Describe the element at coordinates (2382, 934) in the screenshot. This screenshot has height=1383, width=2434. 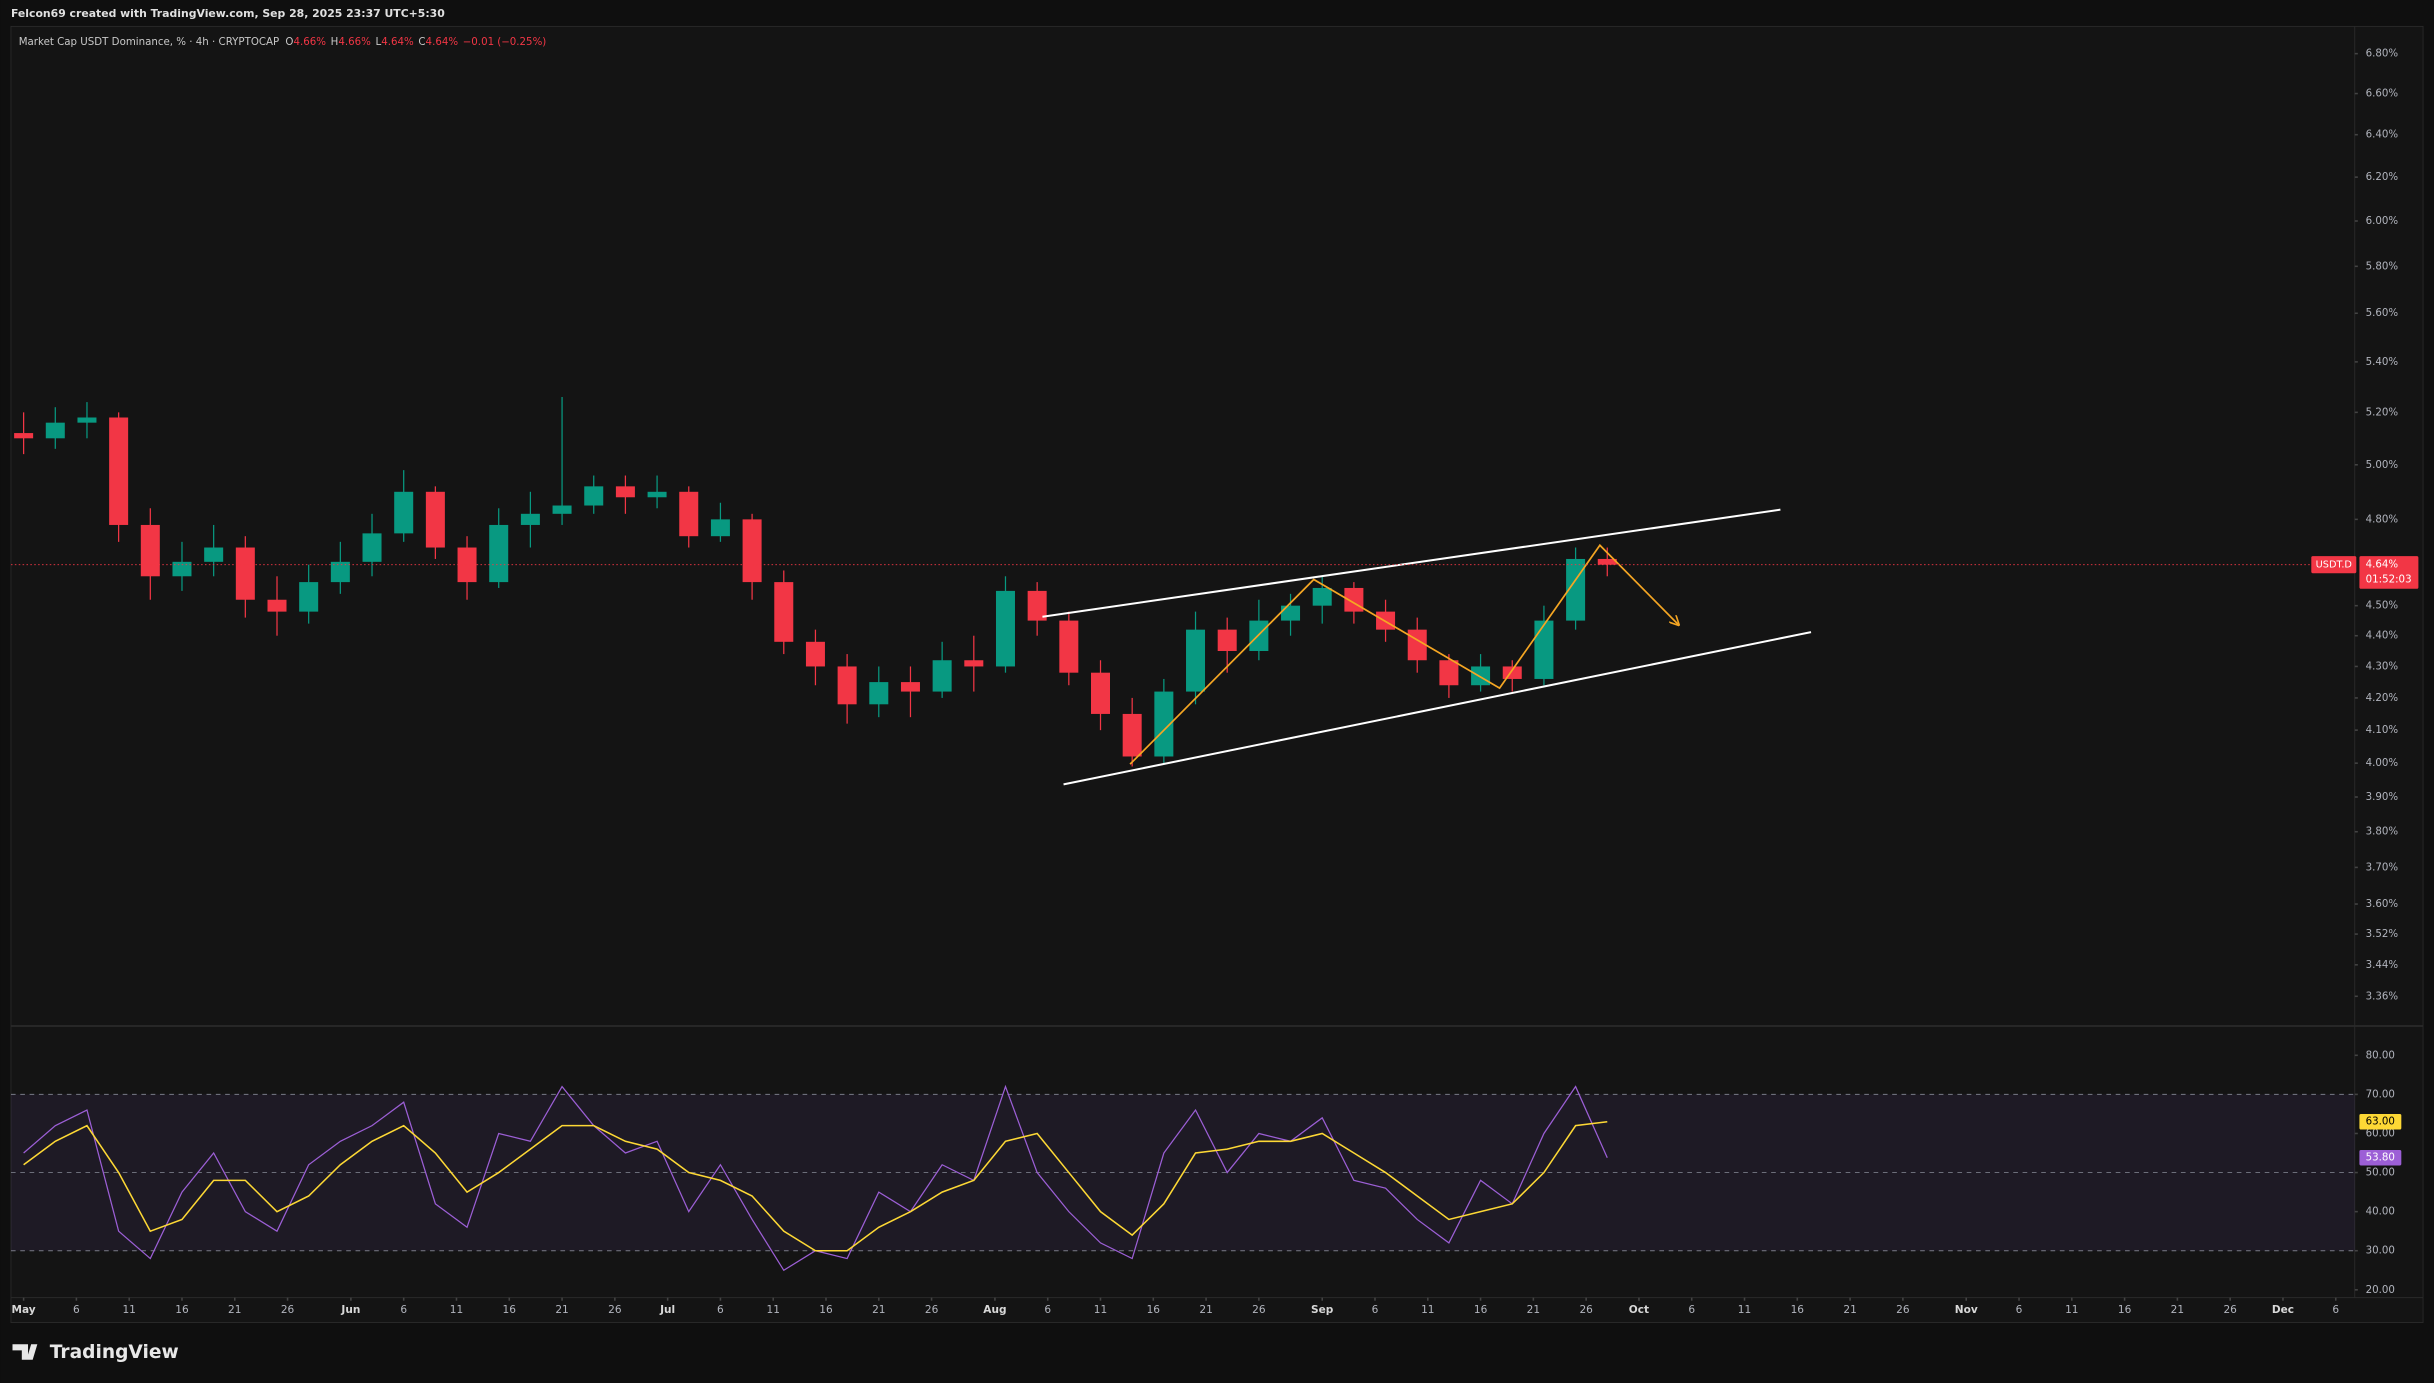
I see `y-tick-label: 3.52%` at that location.